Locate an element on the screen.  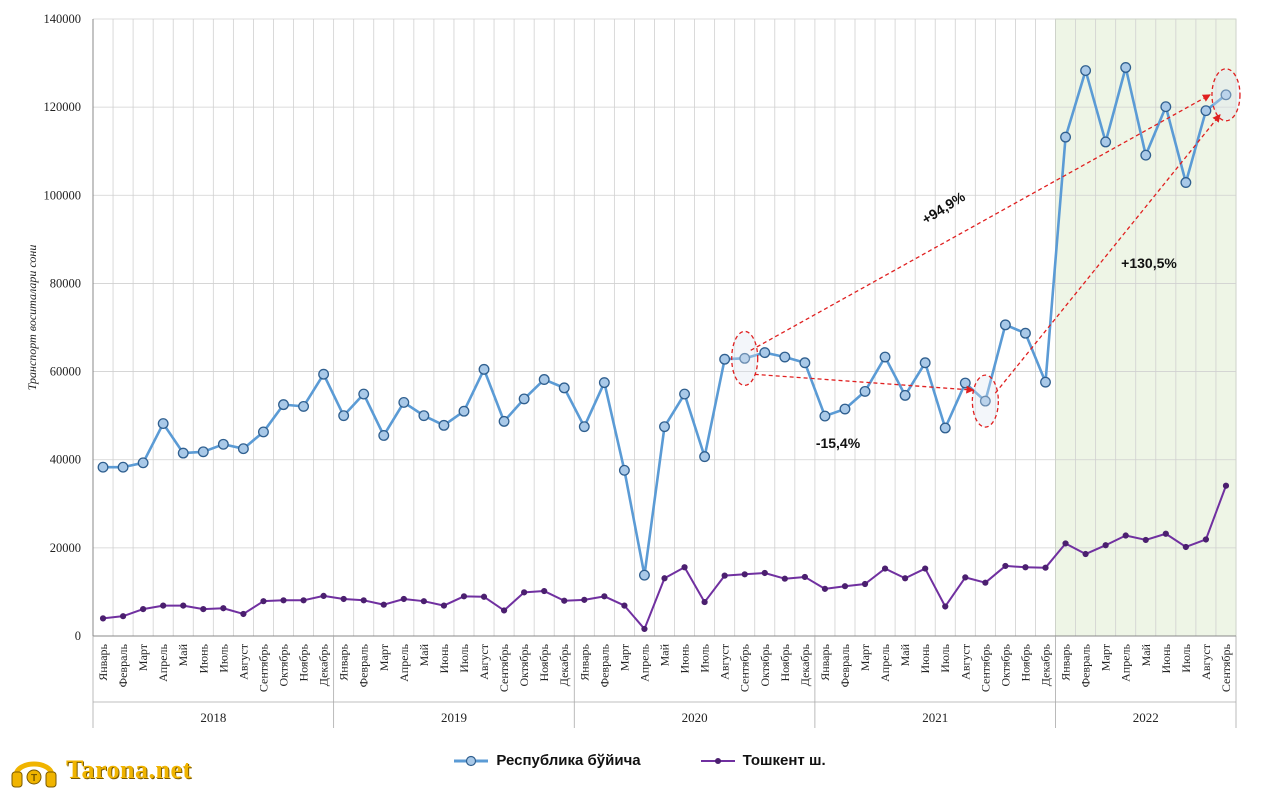
annotation-label: -15,4% is located at coordinates (838, 443).